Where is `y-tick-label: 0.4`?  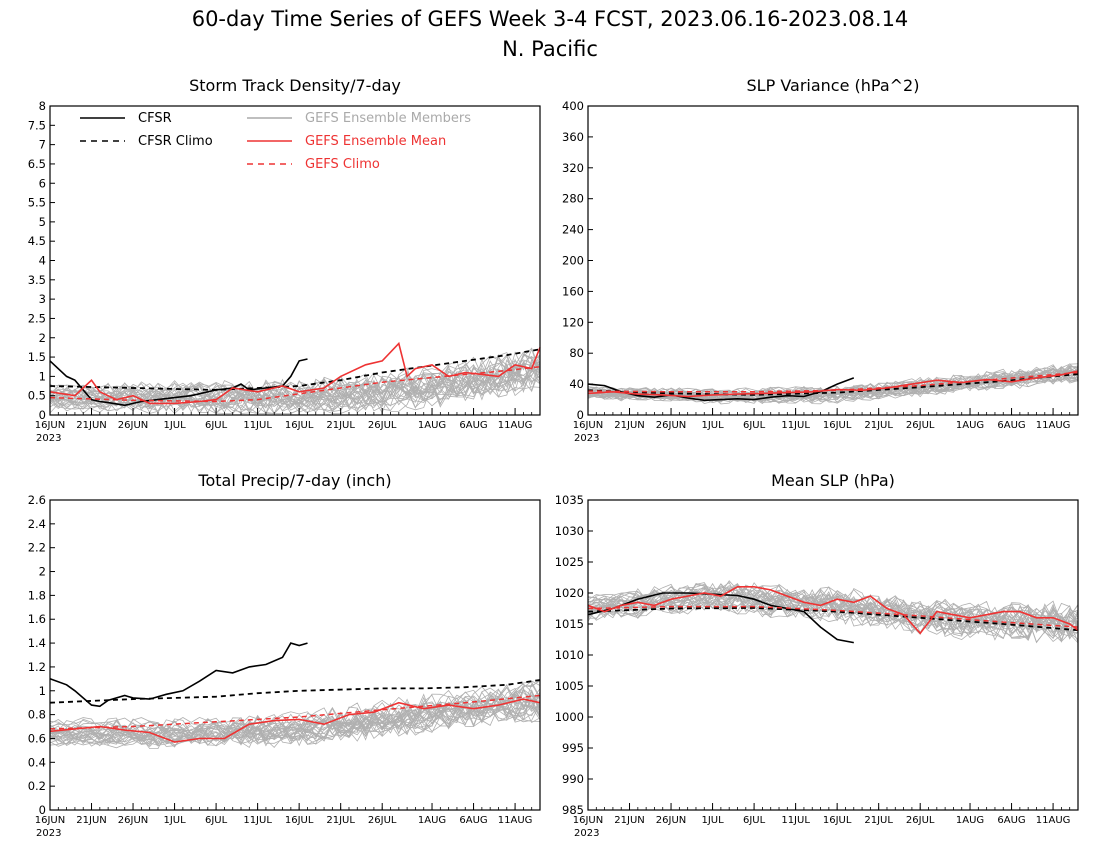 y-tick-label: 0.4 is located at coordinates (37, 762).